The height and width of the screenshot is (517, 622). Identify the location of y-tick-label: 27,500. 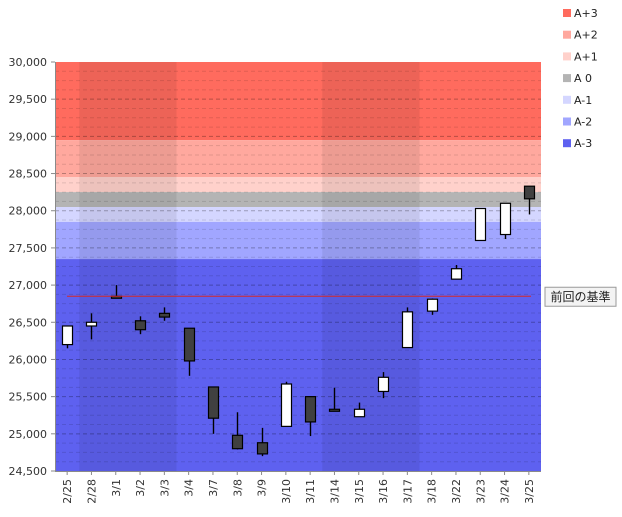
(28, 248).